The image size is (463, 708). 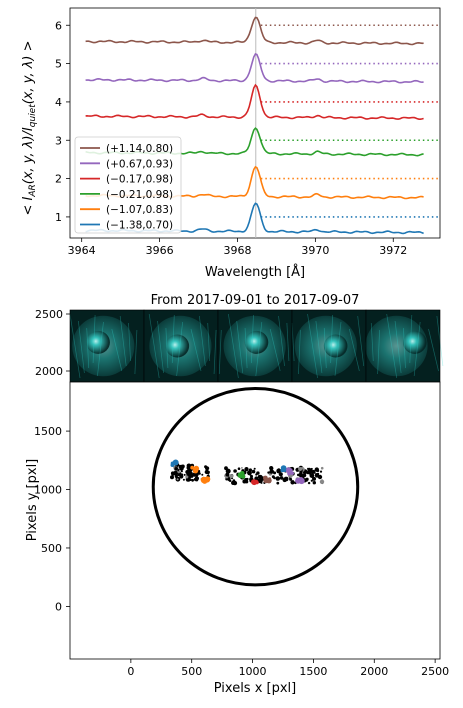 I want to click on legend-label-4: (−0.21,0.98), so click(x=139, y=195).